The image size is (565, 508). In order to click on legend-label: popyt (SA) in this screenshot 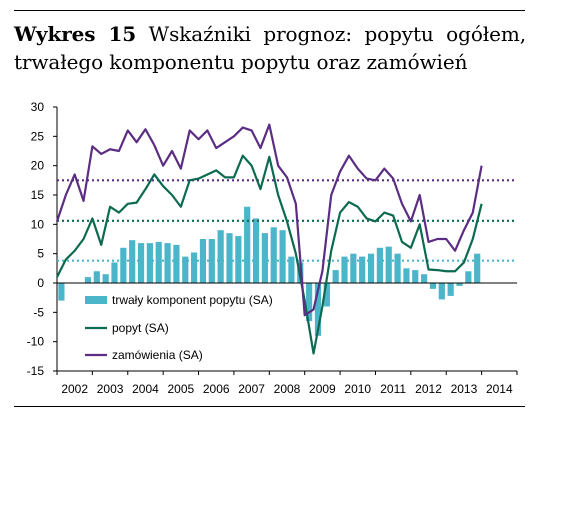, I will do `click(140, 328)`.